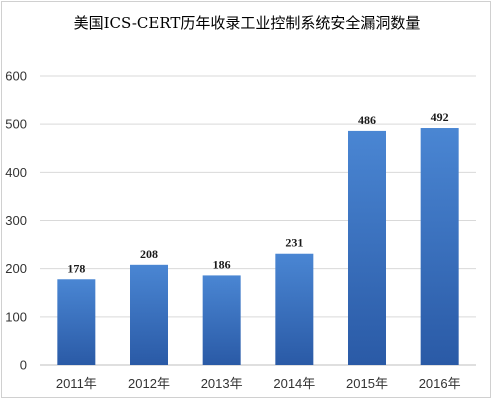  What do you see at coordinates (149, 314) in the screenshot?
I see `bar-2012年` at bounding box center [149, 314].